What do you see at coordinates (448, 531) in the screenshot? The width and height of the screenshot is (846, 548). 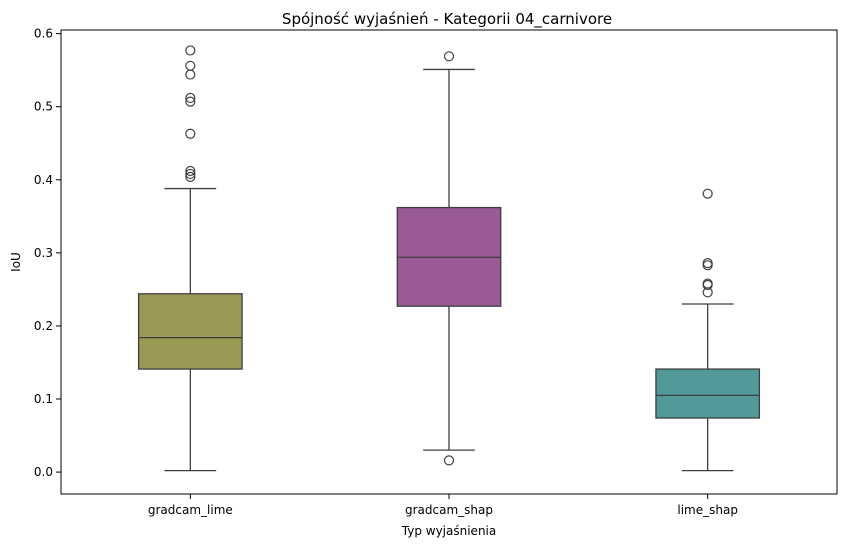 I see `x-axis-label: Typ wyjaśnienia` at bounding box center [448, 531].